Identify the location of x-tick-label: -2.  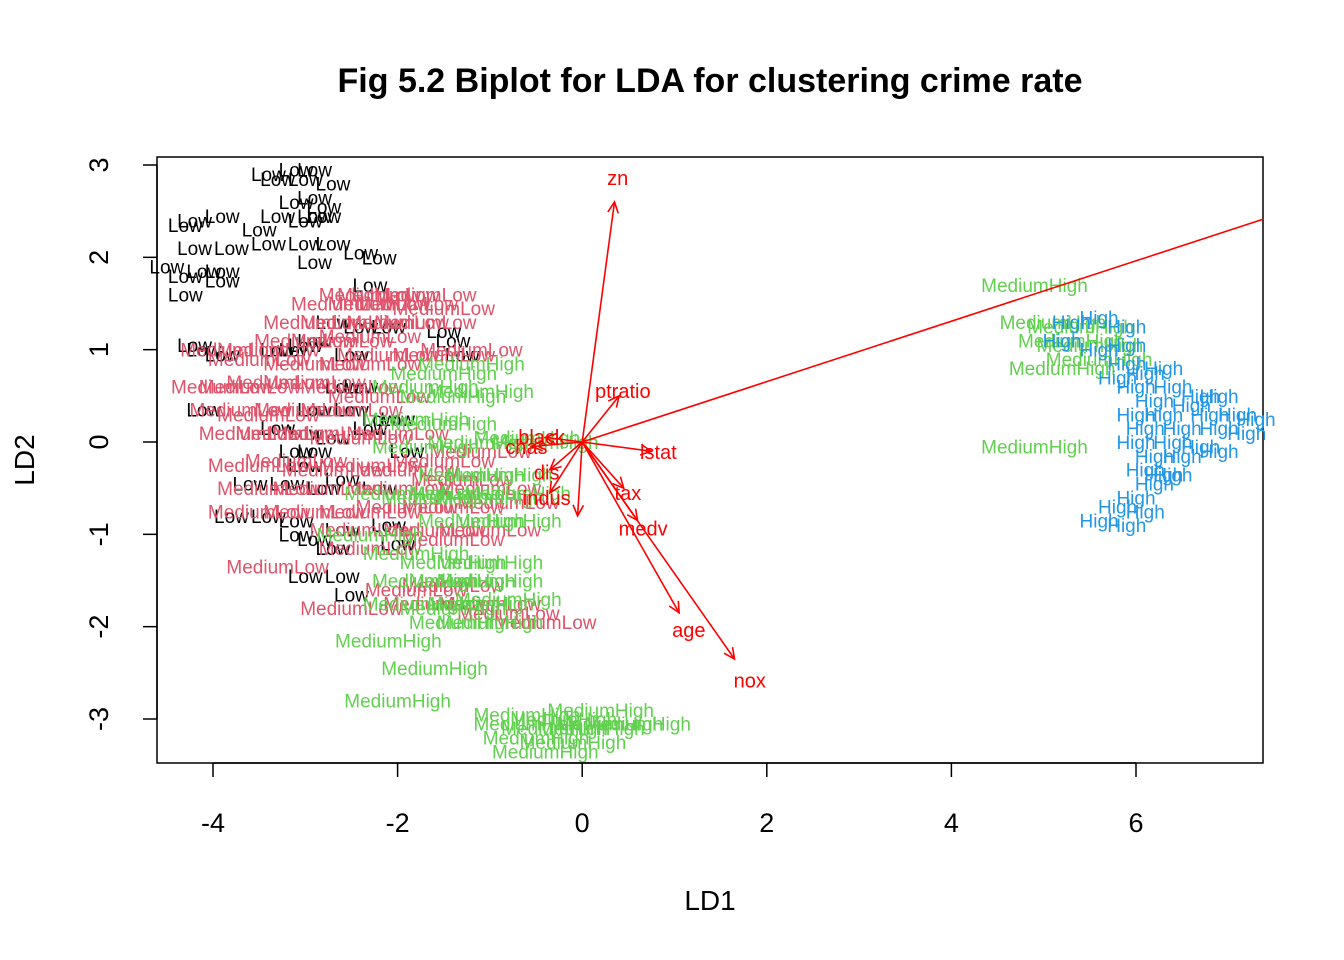
(398, 823).